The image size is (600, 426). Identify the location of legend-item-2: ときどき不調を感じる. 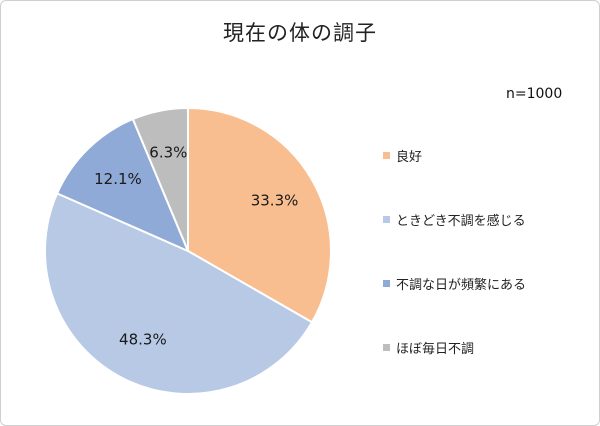
(454, 219).